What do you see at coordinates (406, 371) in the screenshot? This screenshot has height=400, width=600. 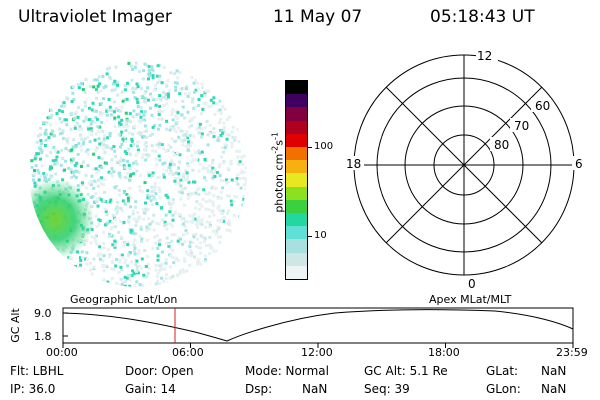 I see `gc-alt-field: GC Alt: 5.1 Re` at bounding box center [406, 371].